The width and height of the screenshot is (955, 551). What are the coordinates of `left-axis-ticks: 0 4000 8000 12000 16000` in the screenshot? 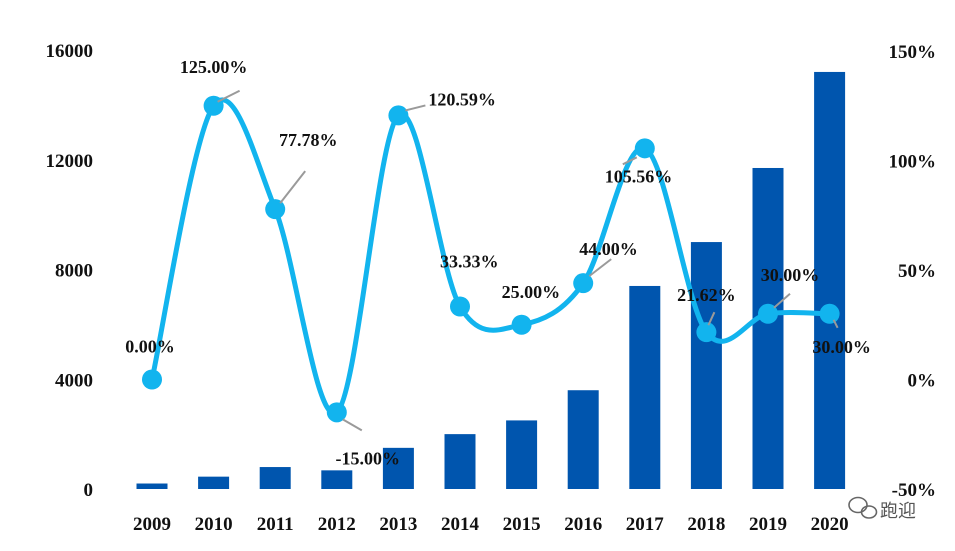 It's located at (70, 271).